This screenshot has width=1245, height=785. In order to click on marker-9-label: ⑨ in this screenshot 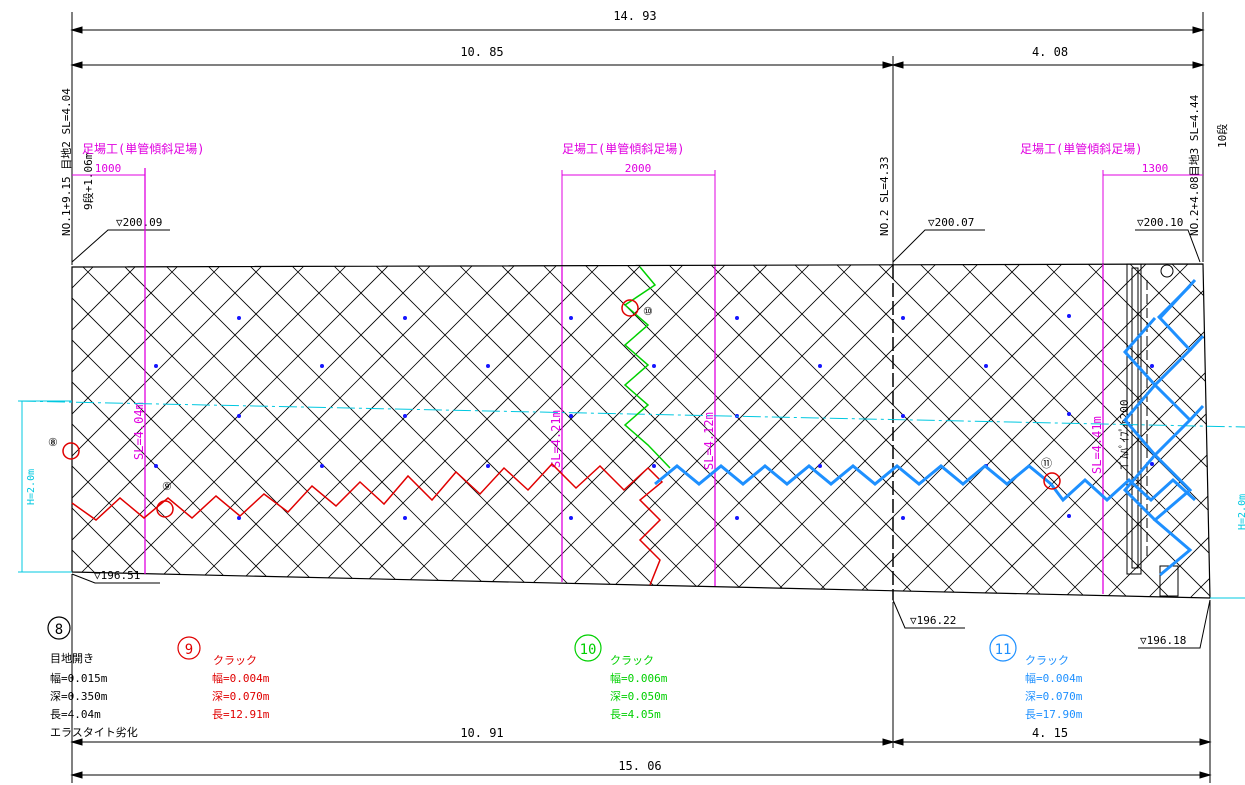, I will do `click(167, 486)`.